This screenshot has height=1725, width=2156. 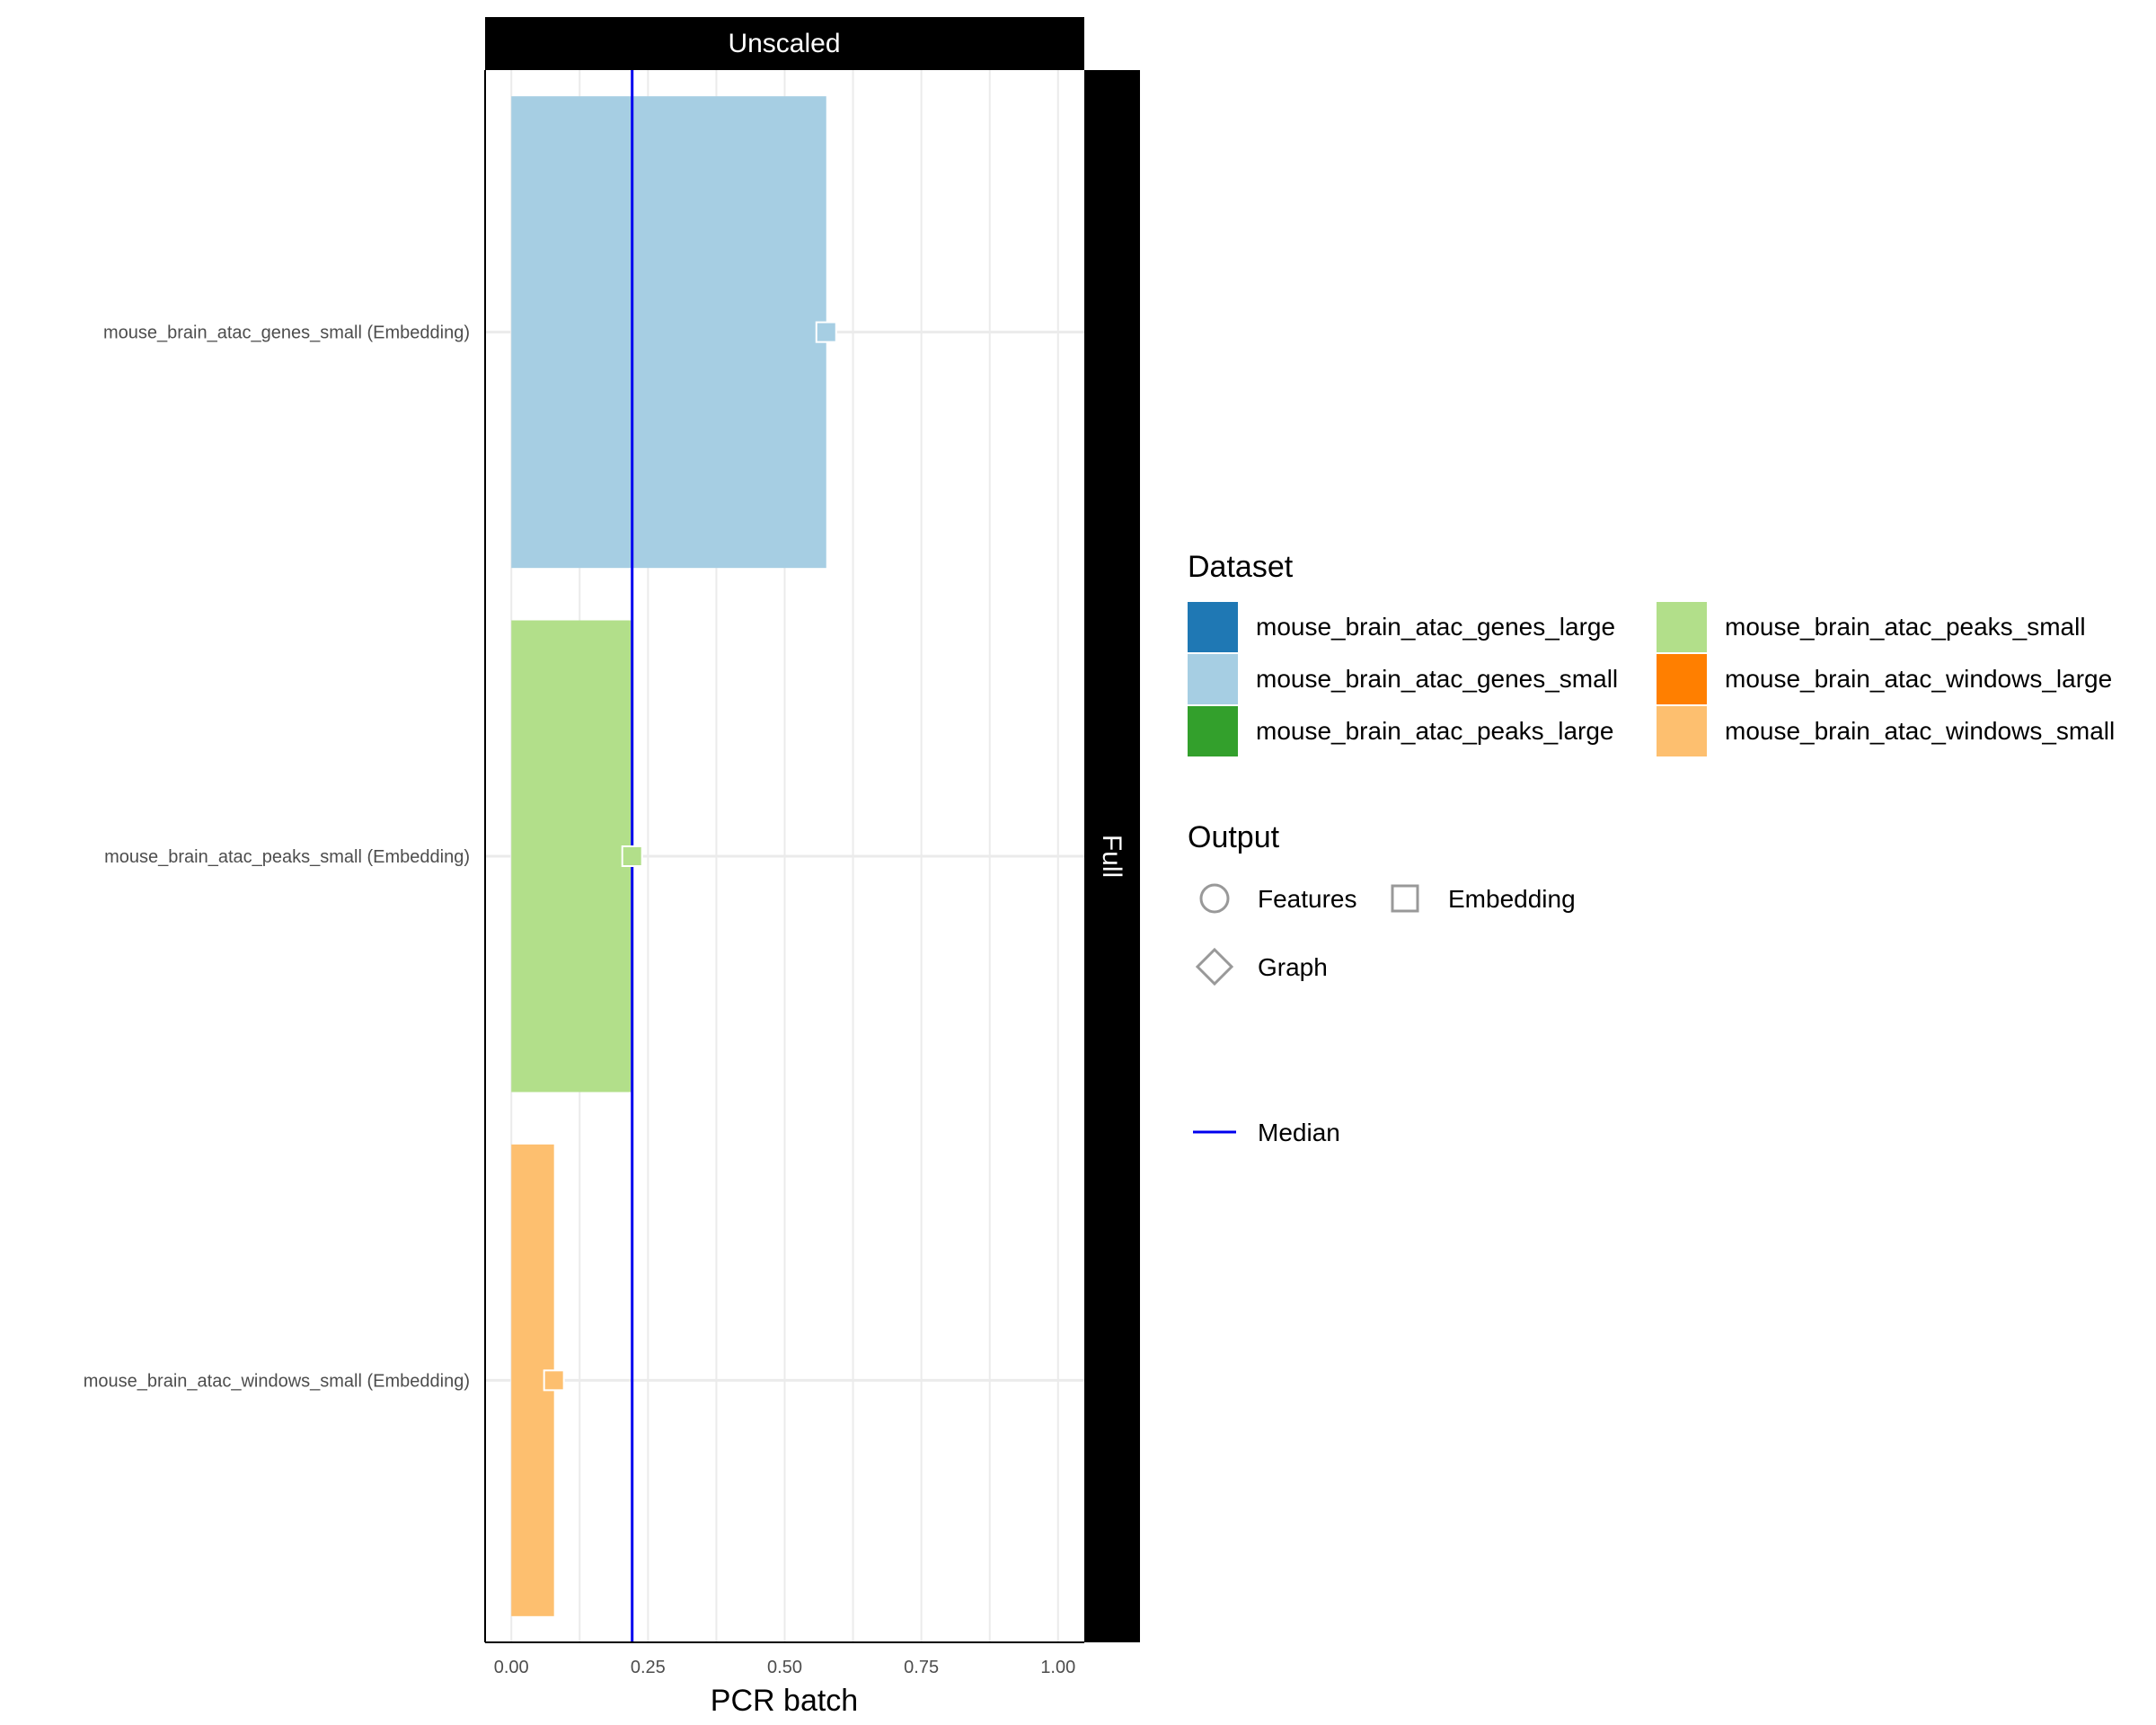 I want to click on bars, so click(x=668, y=856).